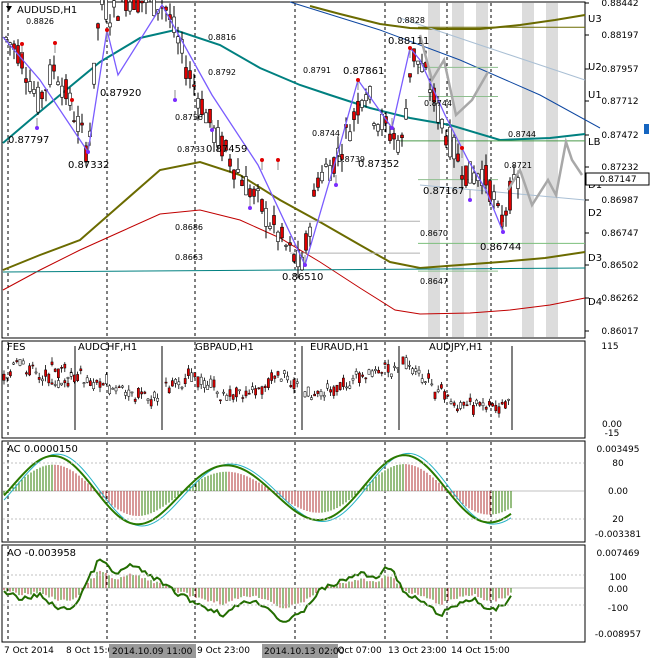 The height and width of the screenshot is (660, 650). What do you see at coordinates (619, 201) in the screenshot?
I see `price-tick: 0.86987` at bounding box center [619, 201].